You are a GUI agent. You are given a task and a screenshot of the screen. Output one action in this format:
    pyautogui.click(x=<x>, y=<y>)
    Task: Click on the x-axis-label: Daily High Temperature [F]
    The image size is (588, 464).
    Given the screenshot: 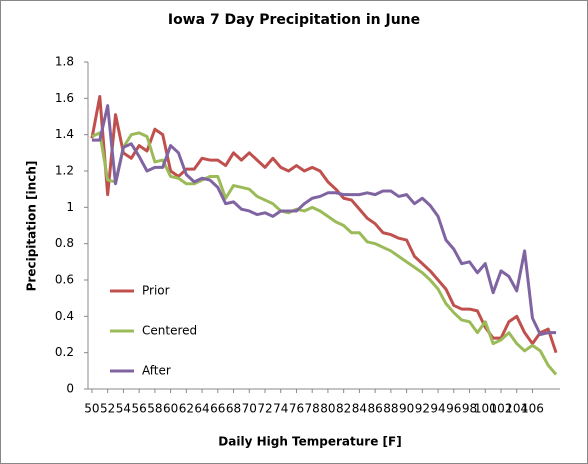 What is the action you would take?
    pyautogui.click(x=309, y=442)
    